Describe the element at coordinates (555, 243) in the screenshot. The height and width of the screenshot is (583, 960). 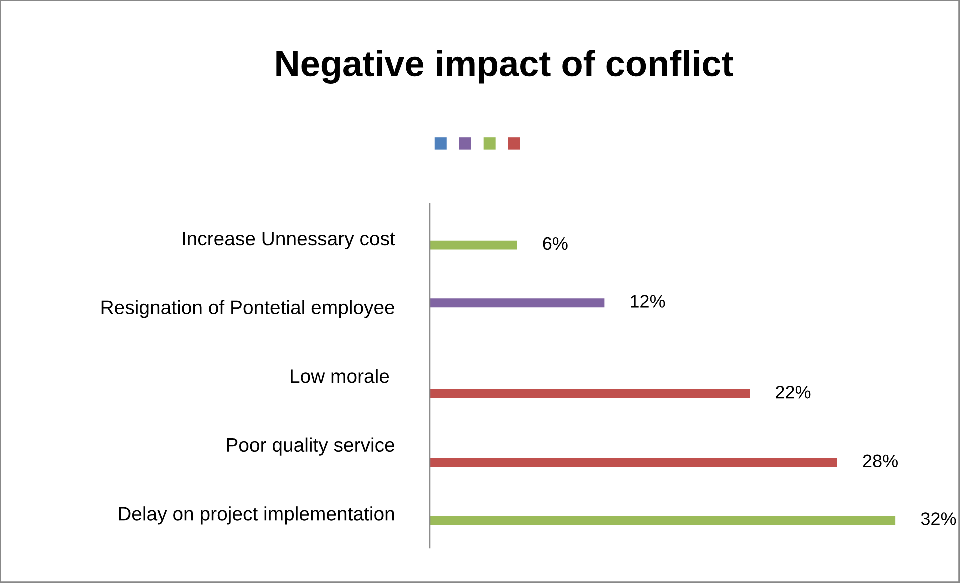
I see `data-label: 6%` at that location.